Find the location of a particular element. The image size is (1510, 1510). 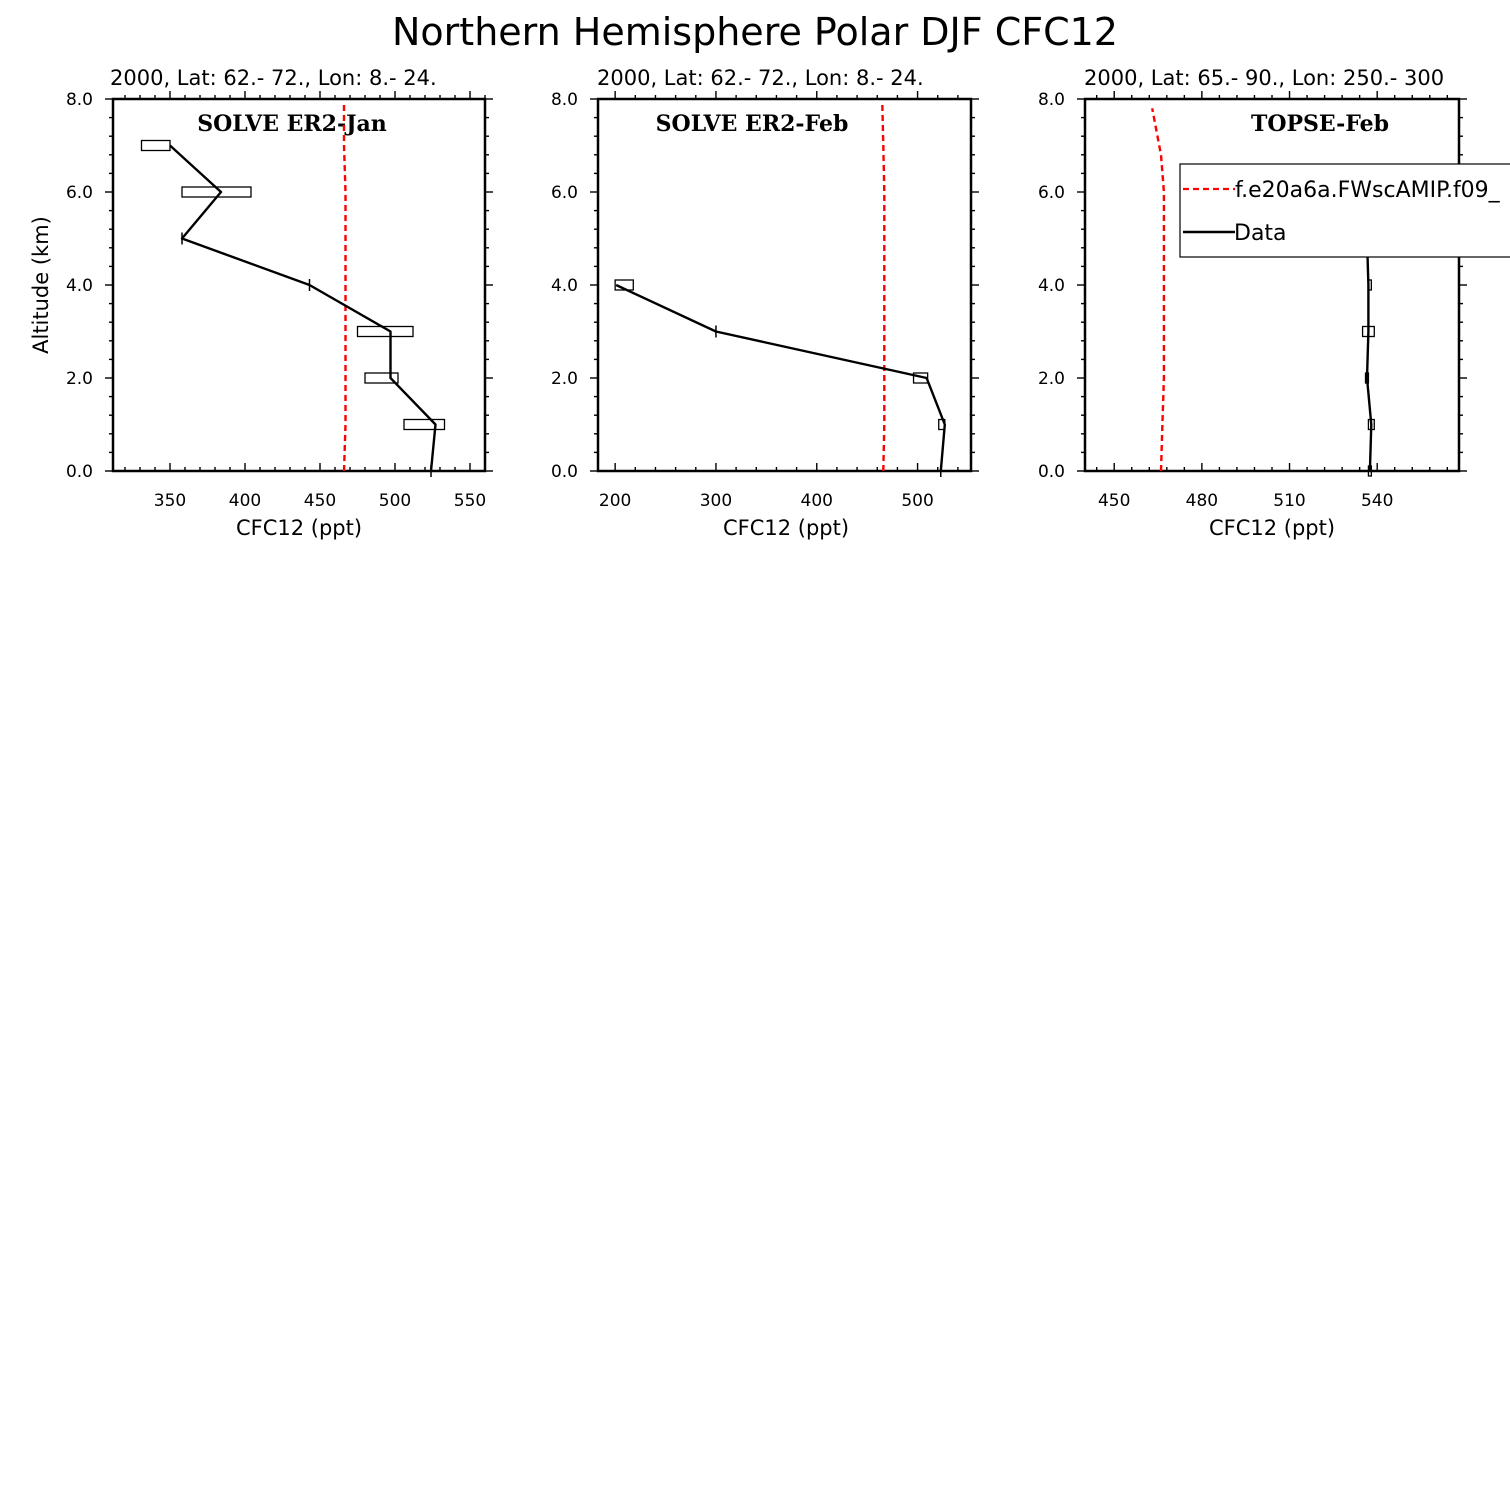

x-tick-label: 200 is located at coordinates (615, 501).